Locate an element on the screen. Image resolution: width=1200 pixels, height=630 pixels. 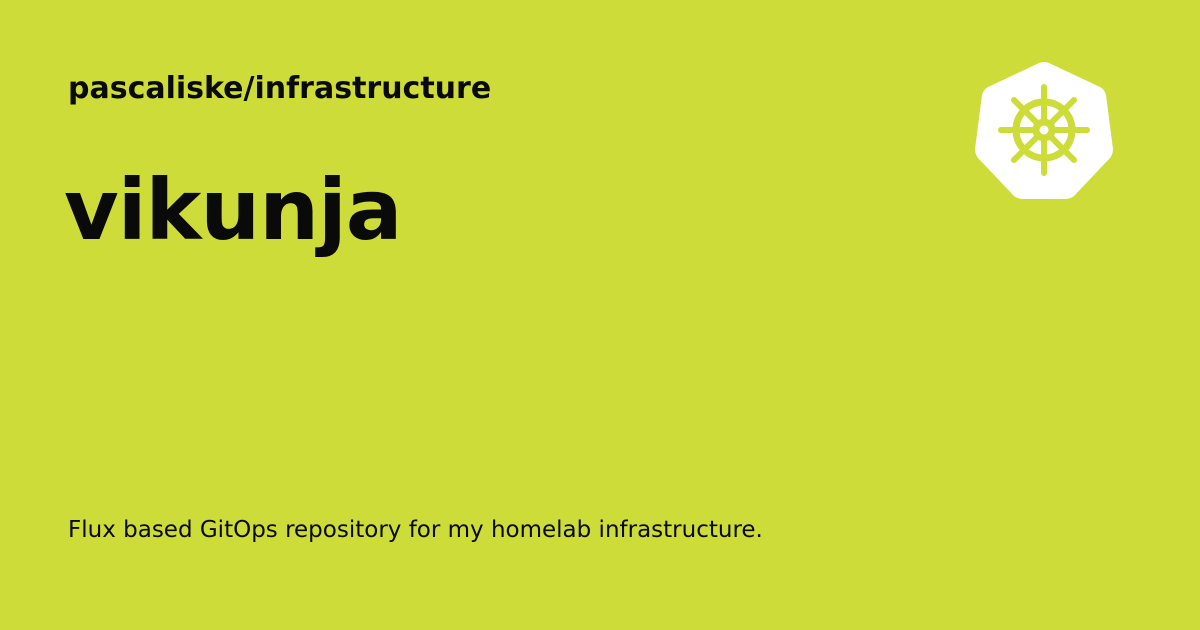
kubernetes-helm-wheel-icon is located at coordinates (1044, 130).